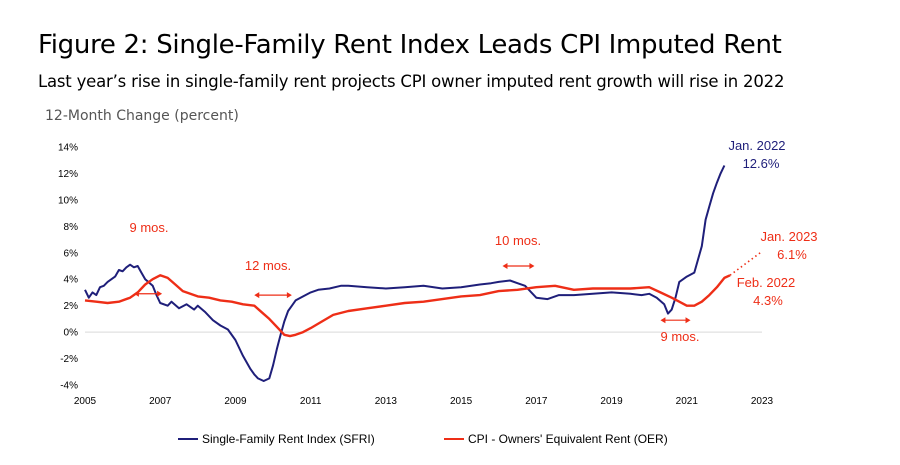  I want to click on y-tick-label: -2%, so click(69, 359).